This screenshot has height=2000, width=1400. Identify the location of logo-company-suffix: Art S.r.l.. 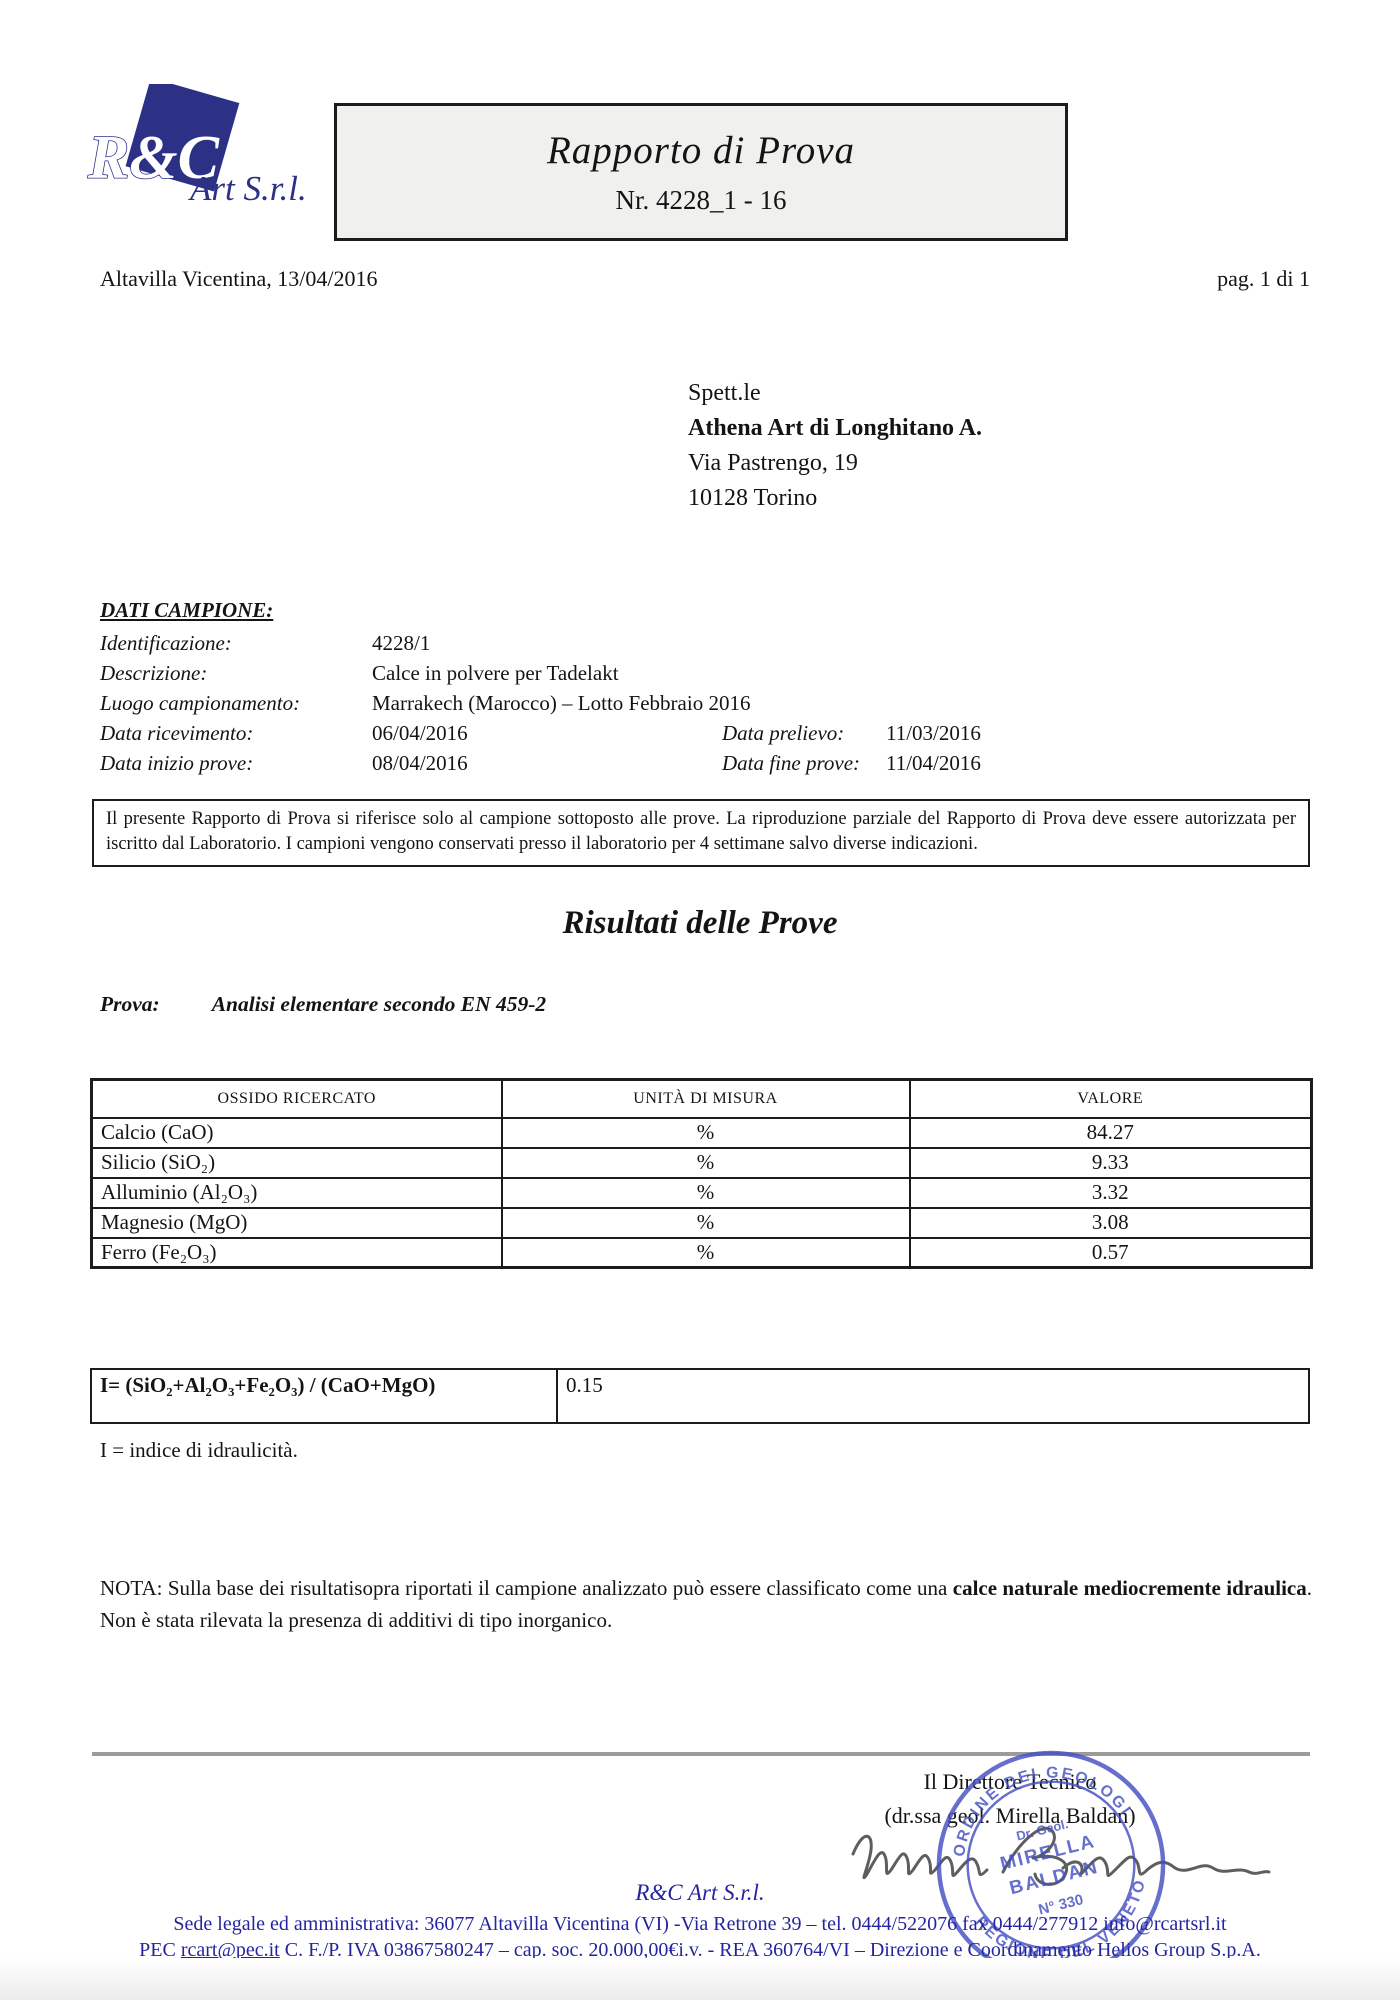
(247, 188).